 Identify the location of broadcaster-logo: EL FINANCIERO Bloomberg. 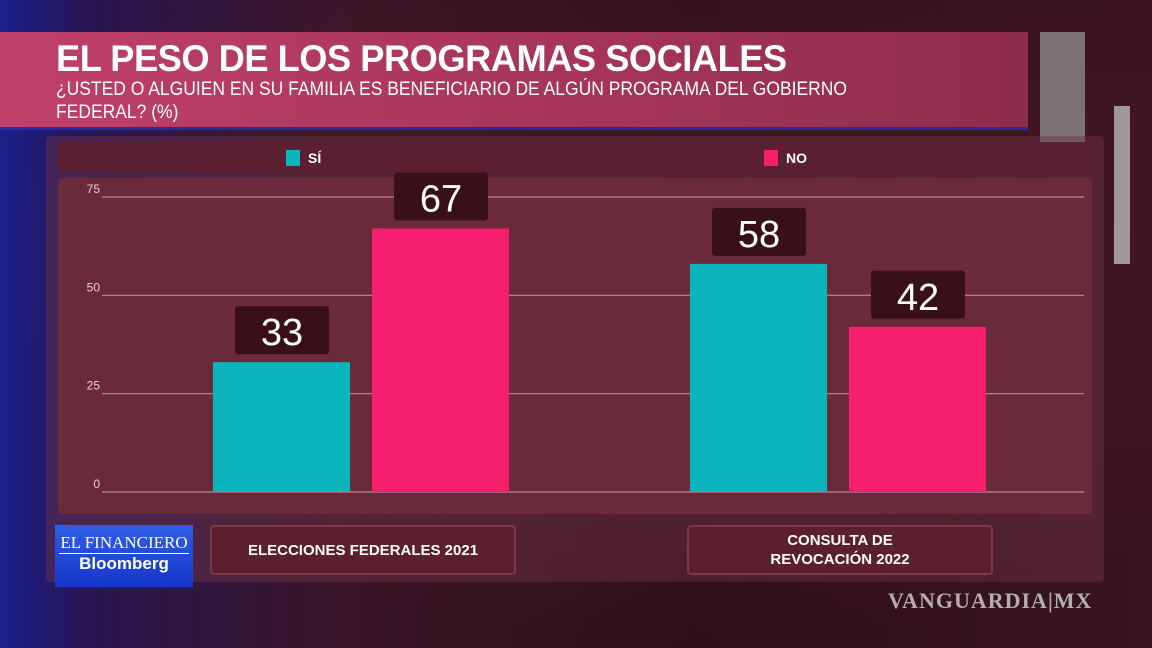
(124, 556).